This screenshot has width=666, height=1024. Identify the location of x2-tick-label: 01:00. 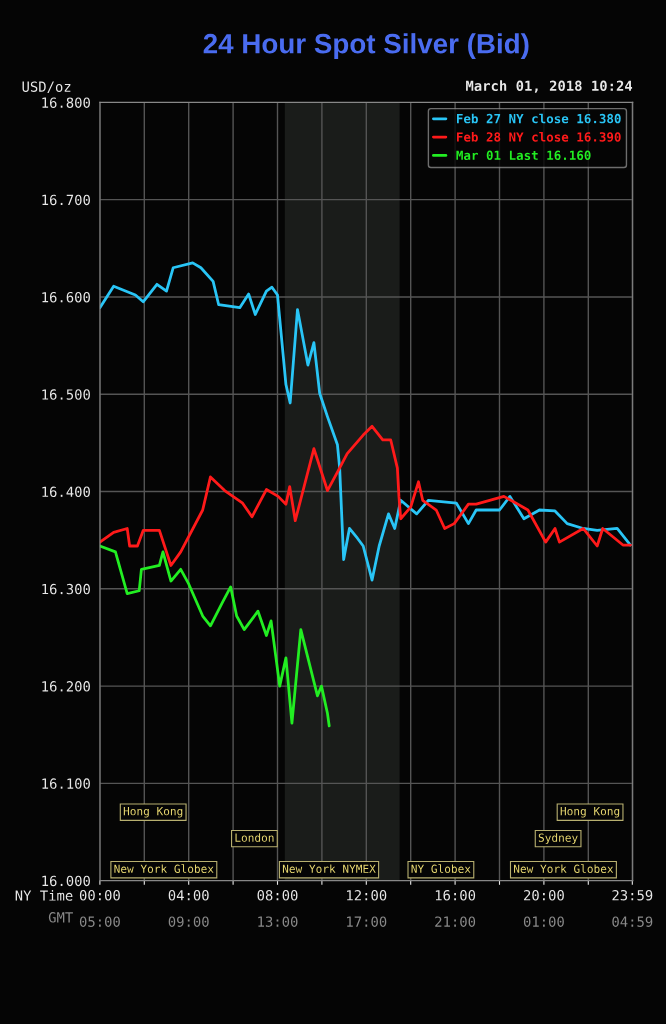
(543, 921).